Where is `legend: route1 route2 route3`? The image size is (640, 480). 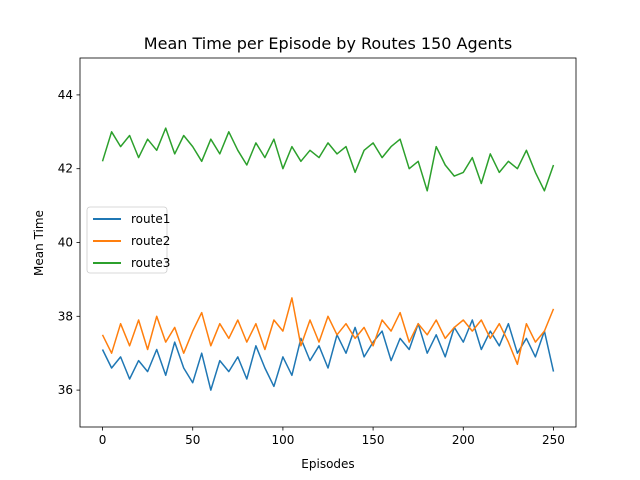
legend: route1 route2 route3 is located at coordinates (128, 240).